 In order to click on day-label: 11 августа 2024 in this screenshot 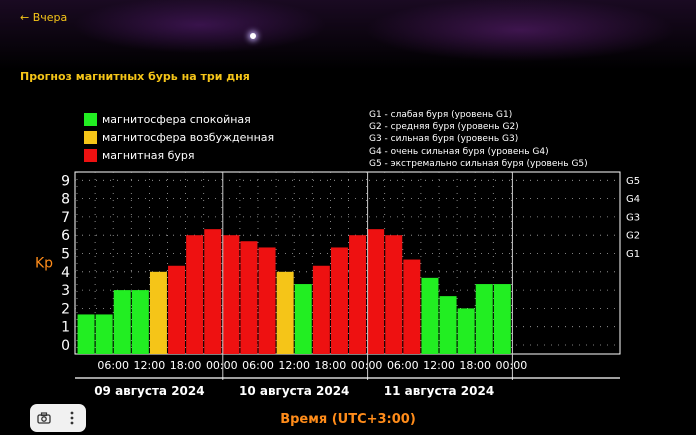, I will do `click(439, 391)`.